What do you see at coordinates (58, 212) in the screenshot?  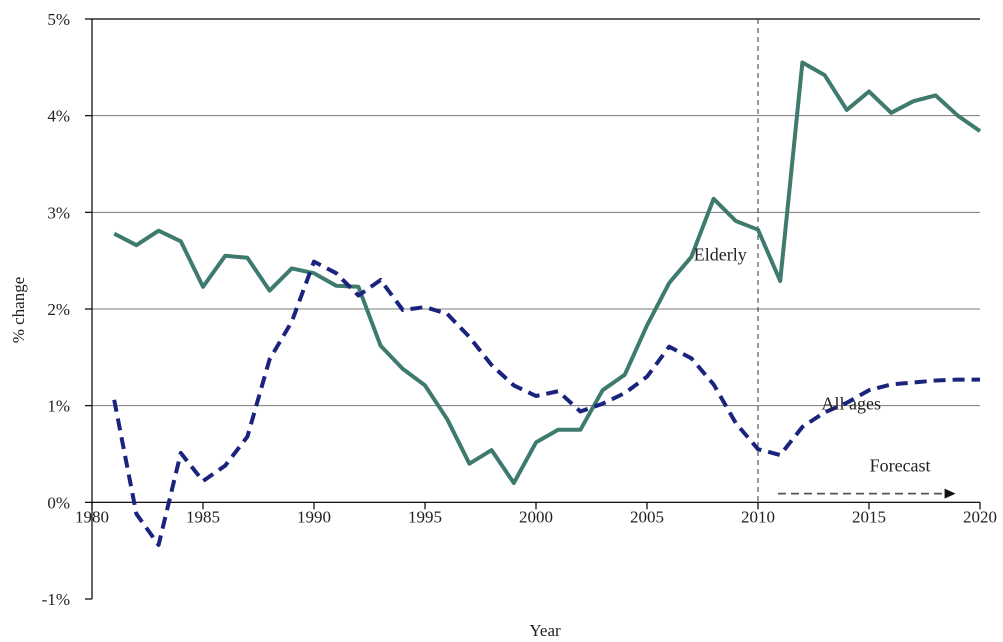 I see `y-tick-label: 3%` at bounding box center [58, 212].